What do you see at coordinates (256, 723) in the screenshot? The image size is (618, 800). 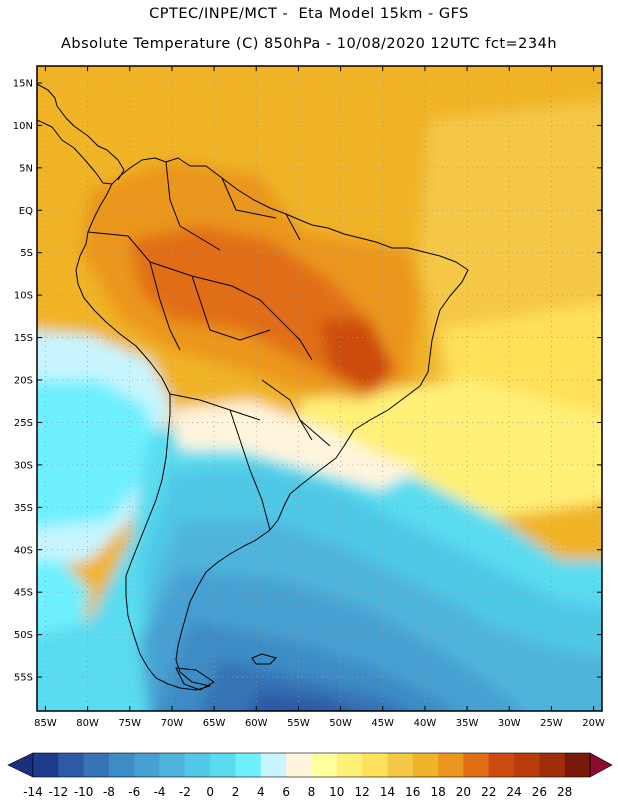 I see `lon-tick-label: 60W` at bounding box center [256, 723].